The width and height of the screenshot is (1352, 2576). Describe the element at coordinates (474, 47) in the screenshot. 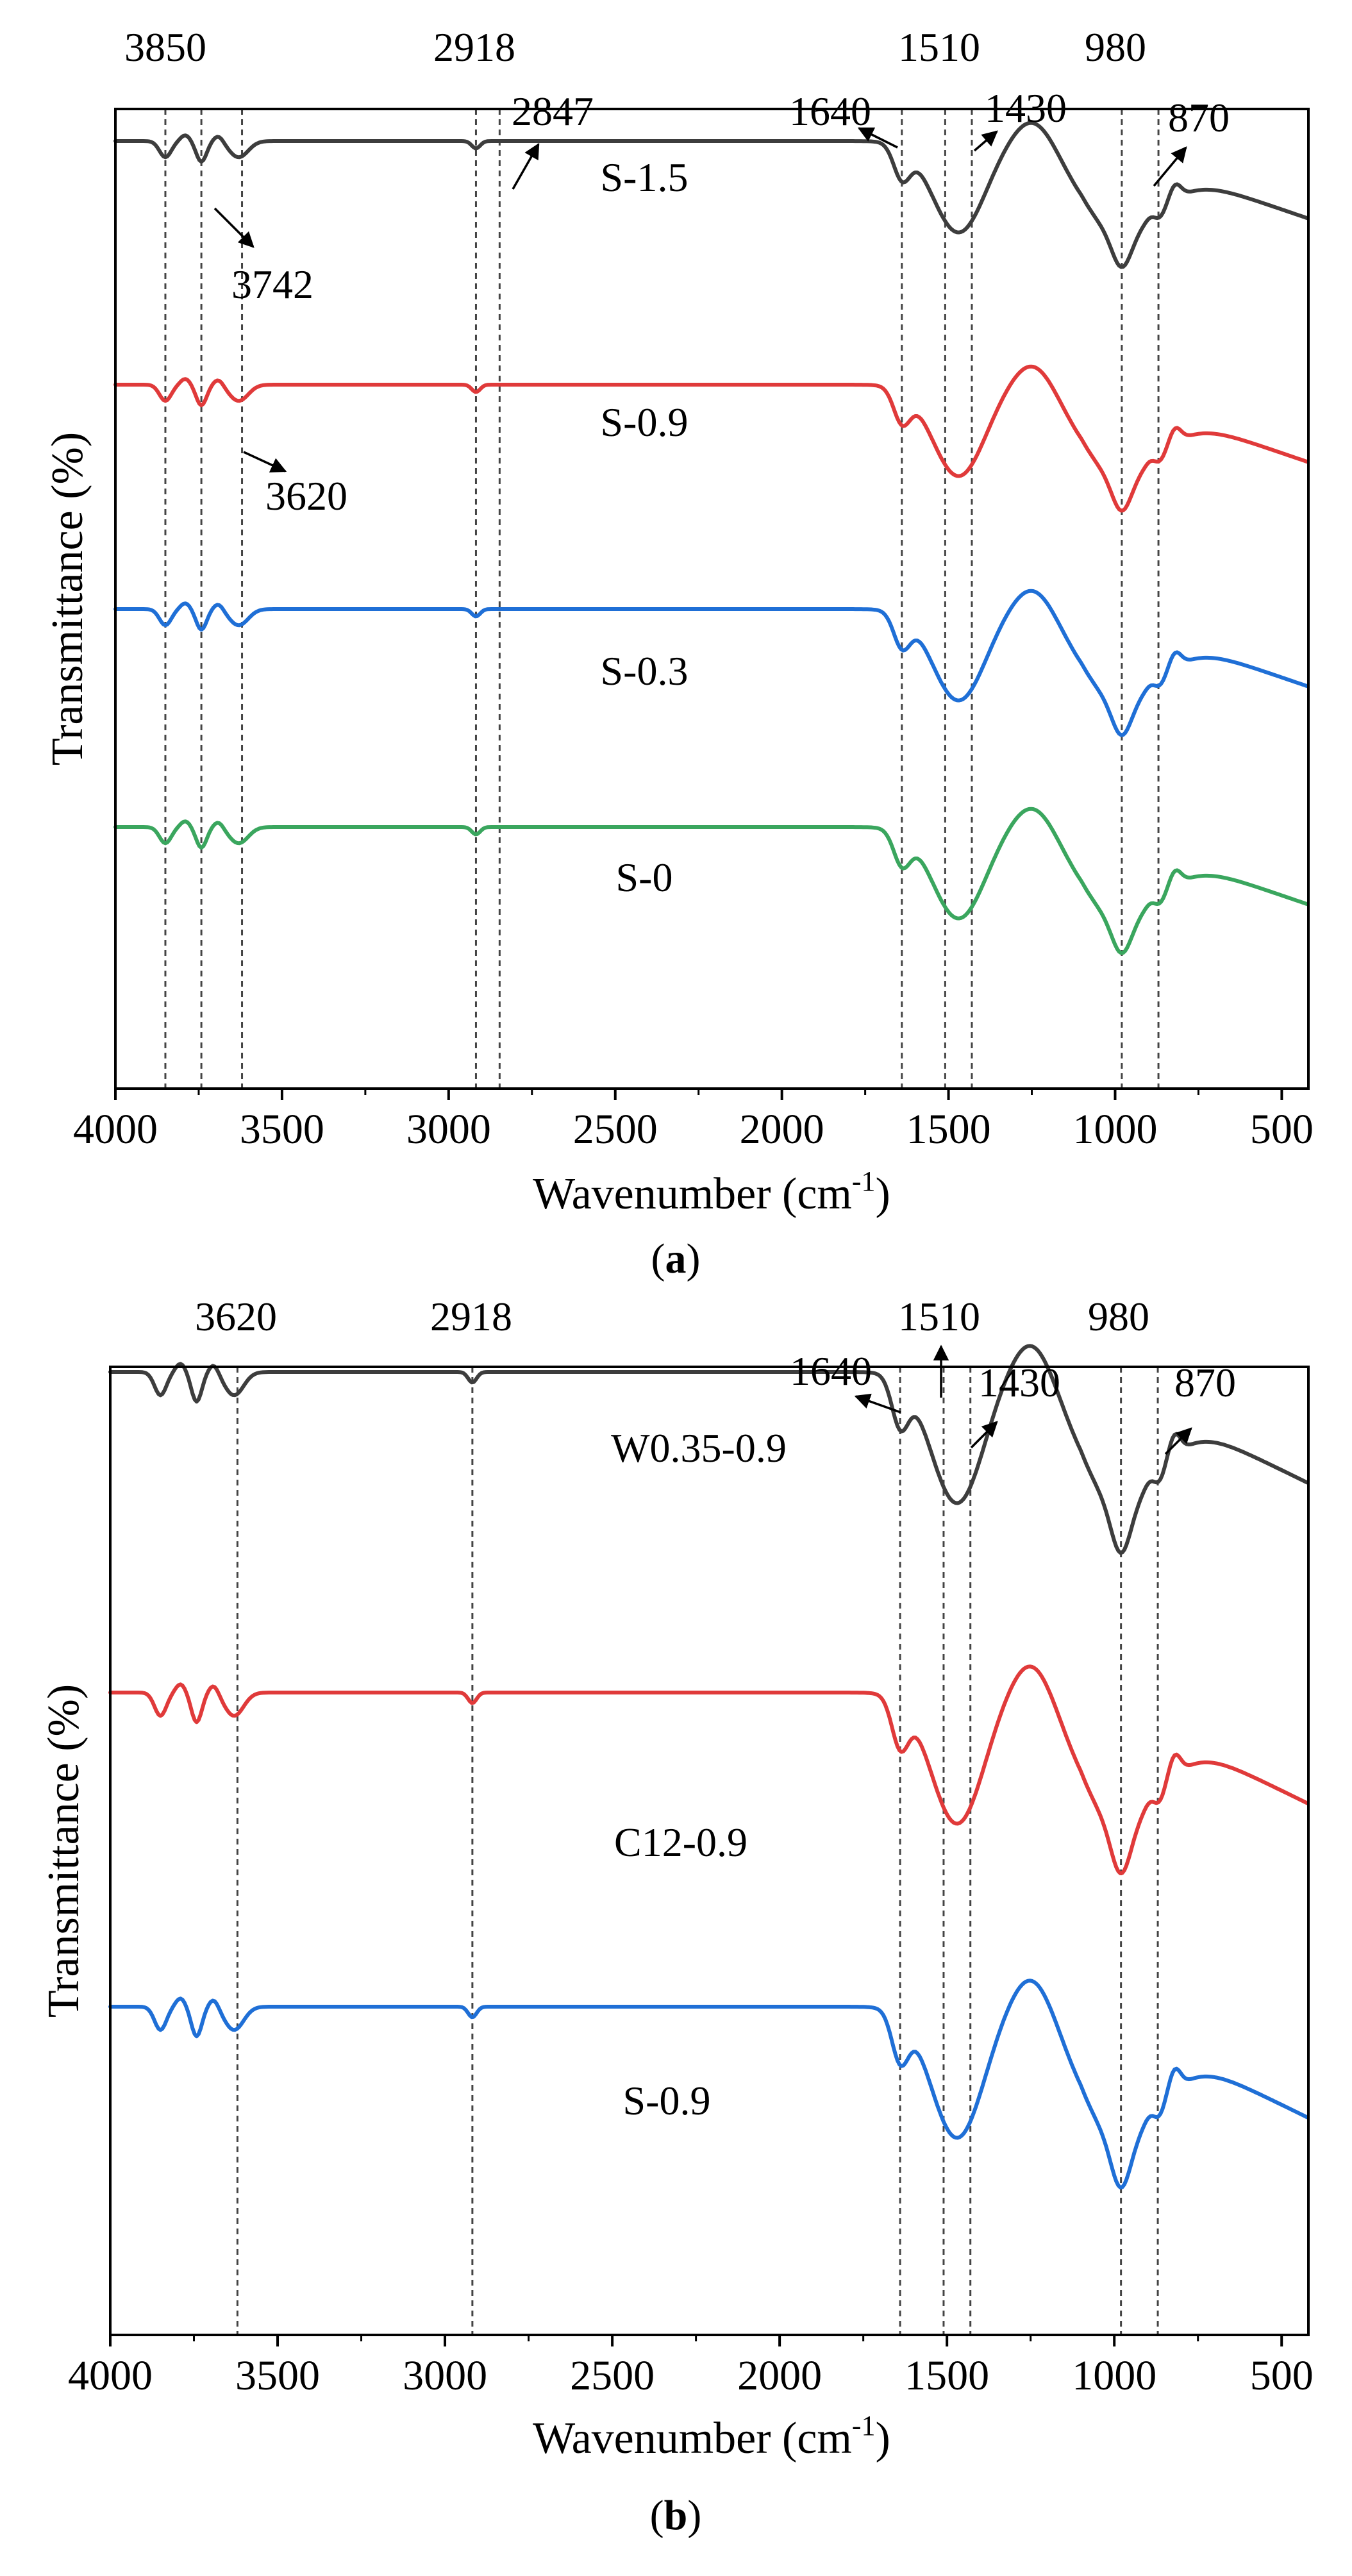

I see `peak-label-2918: 2918` at that location.